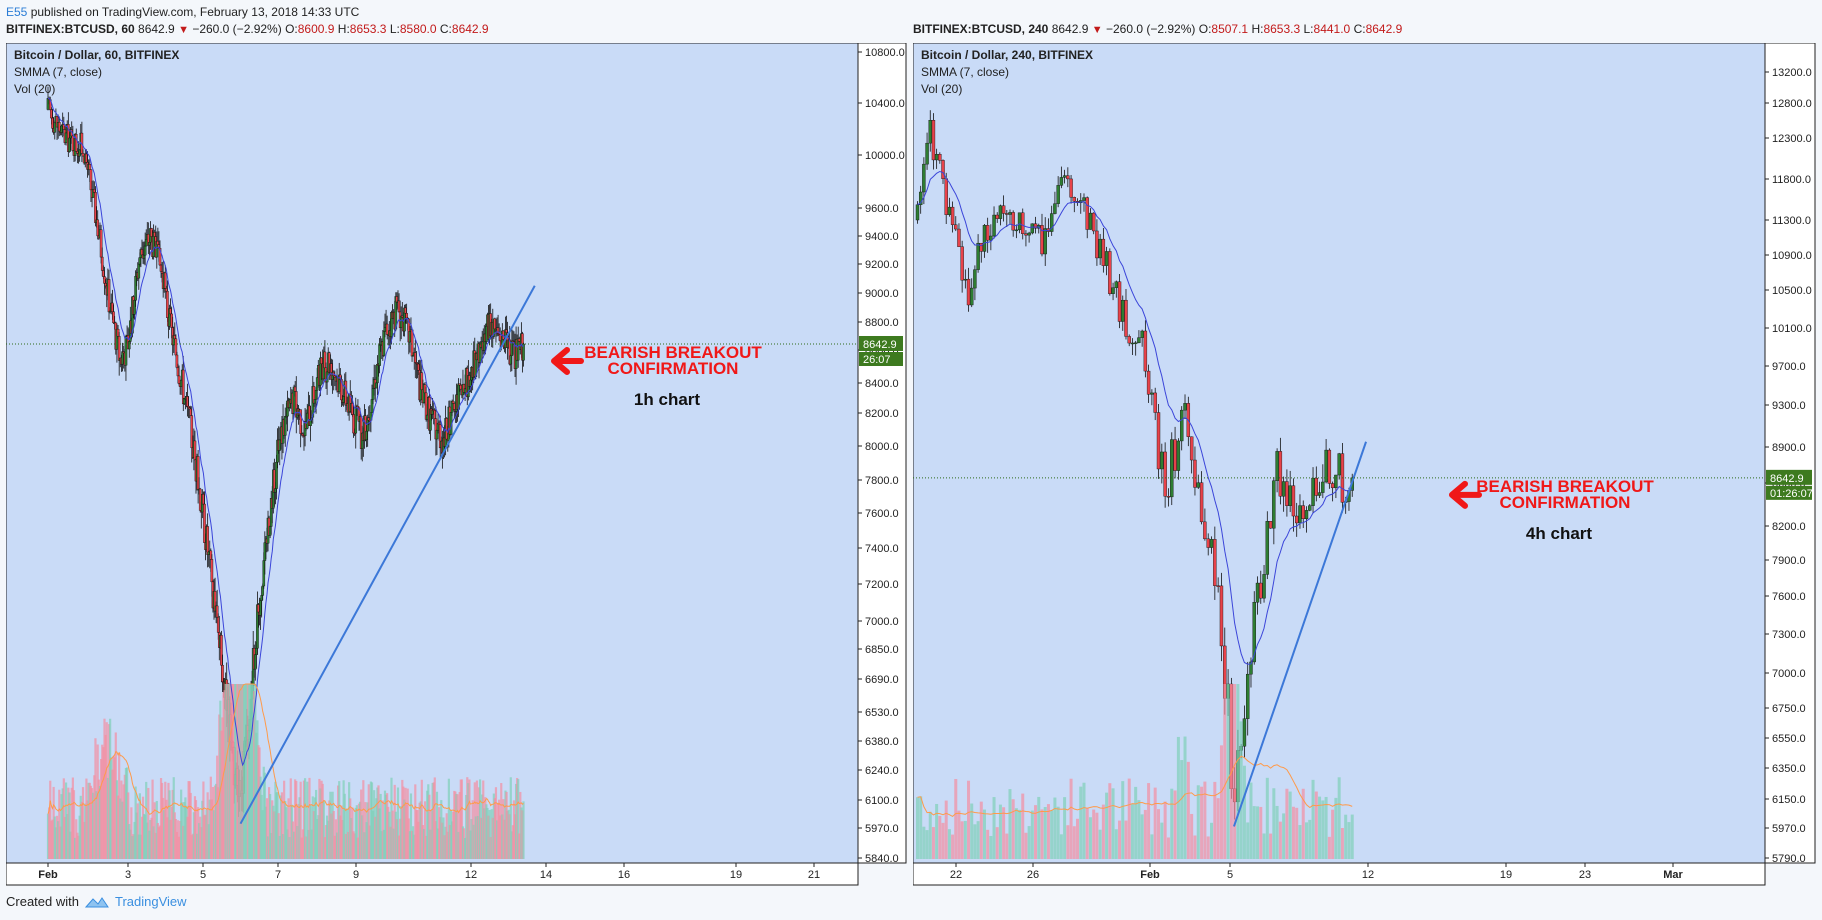  What do you see at coordinates (17, 12) in the screenshot?
I see `author-link: E55` at bounding box center [17, 12].